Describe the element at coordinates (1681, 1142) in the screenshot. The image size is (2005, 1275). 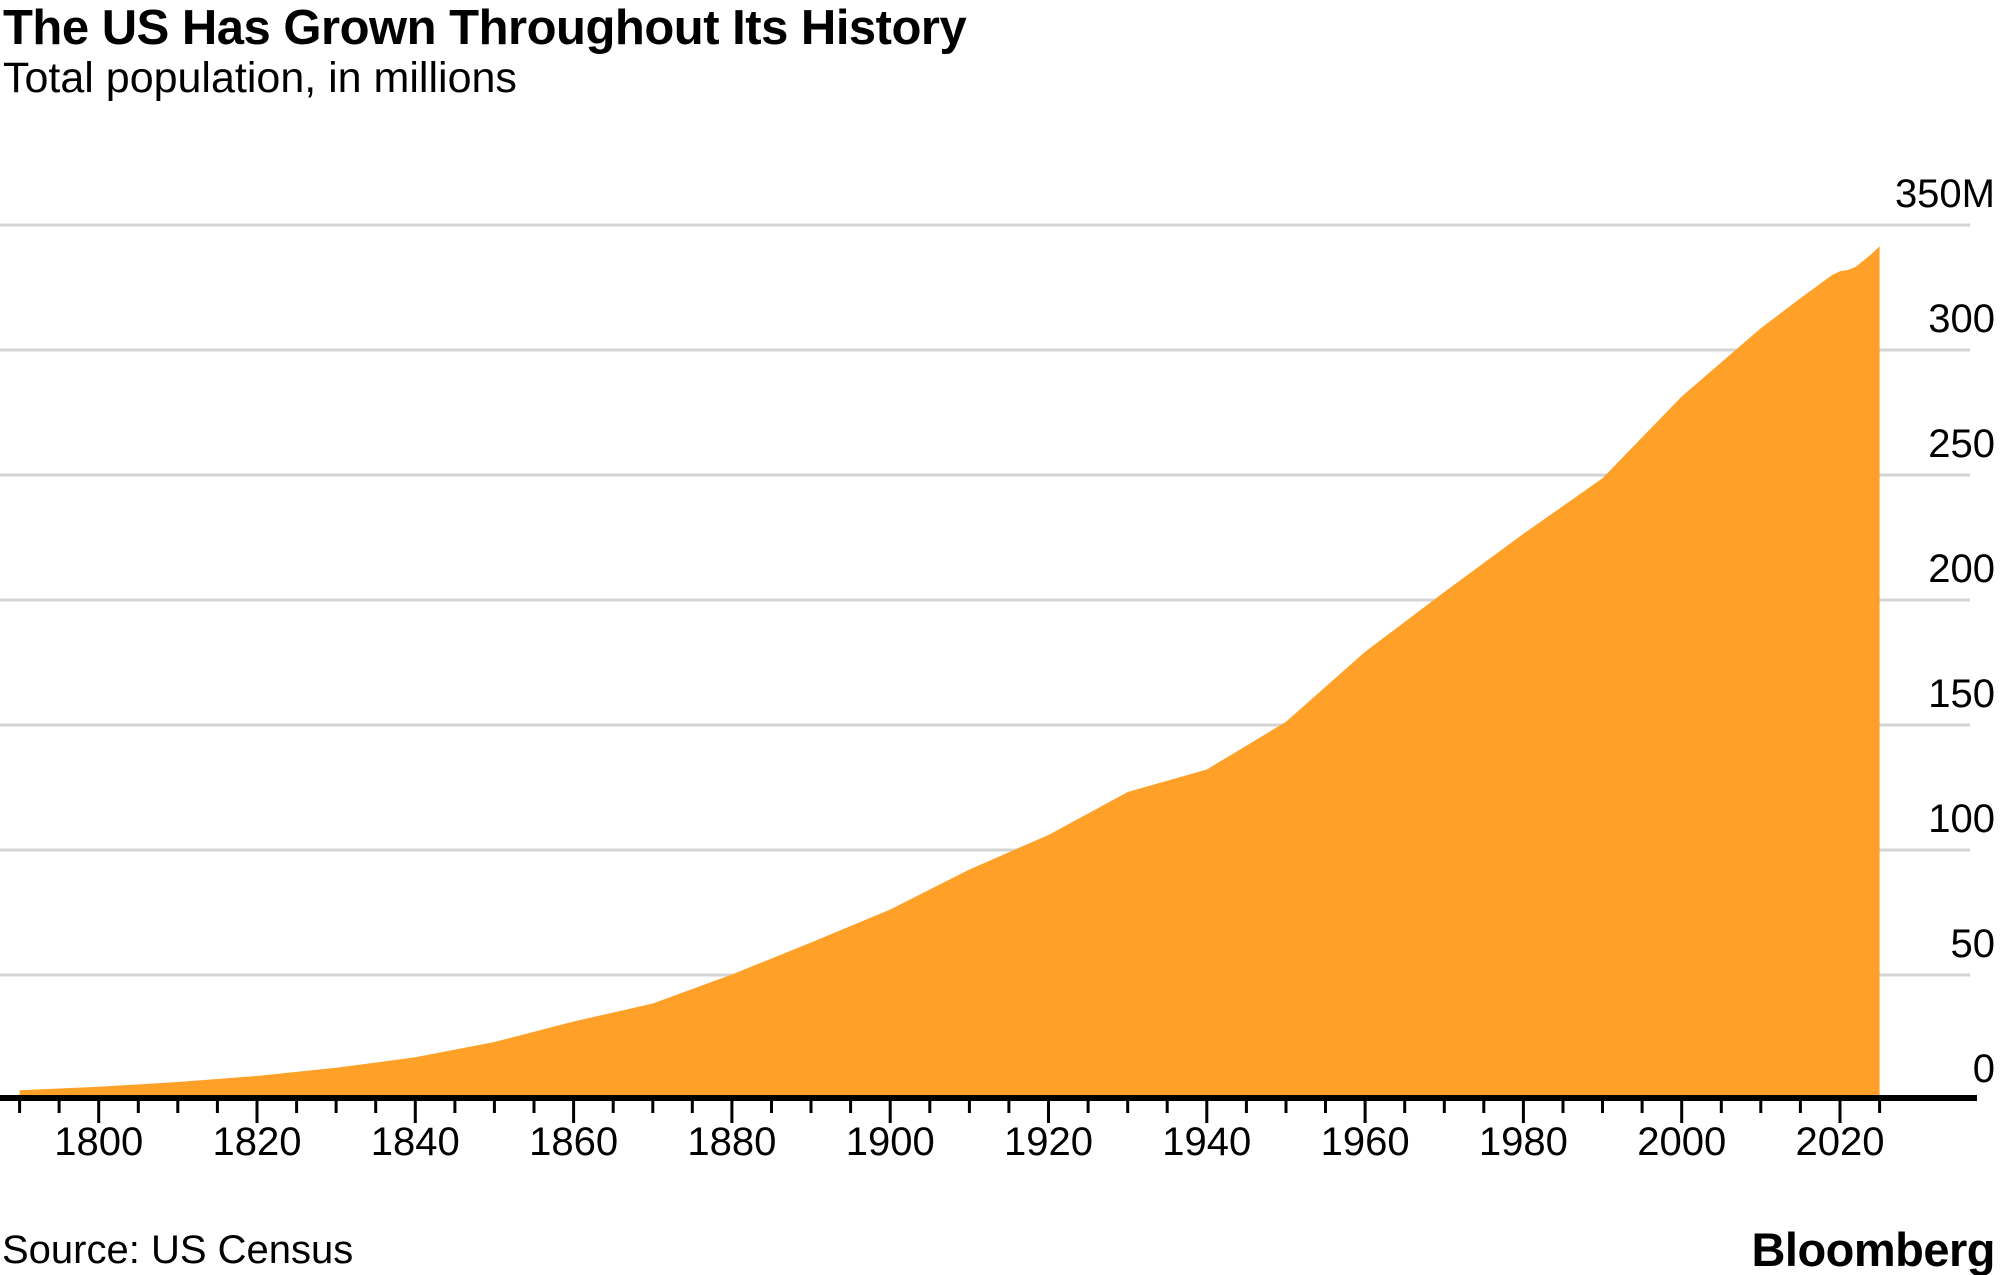
I see `x-tick-label: 2000` at that location.